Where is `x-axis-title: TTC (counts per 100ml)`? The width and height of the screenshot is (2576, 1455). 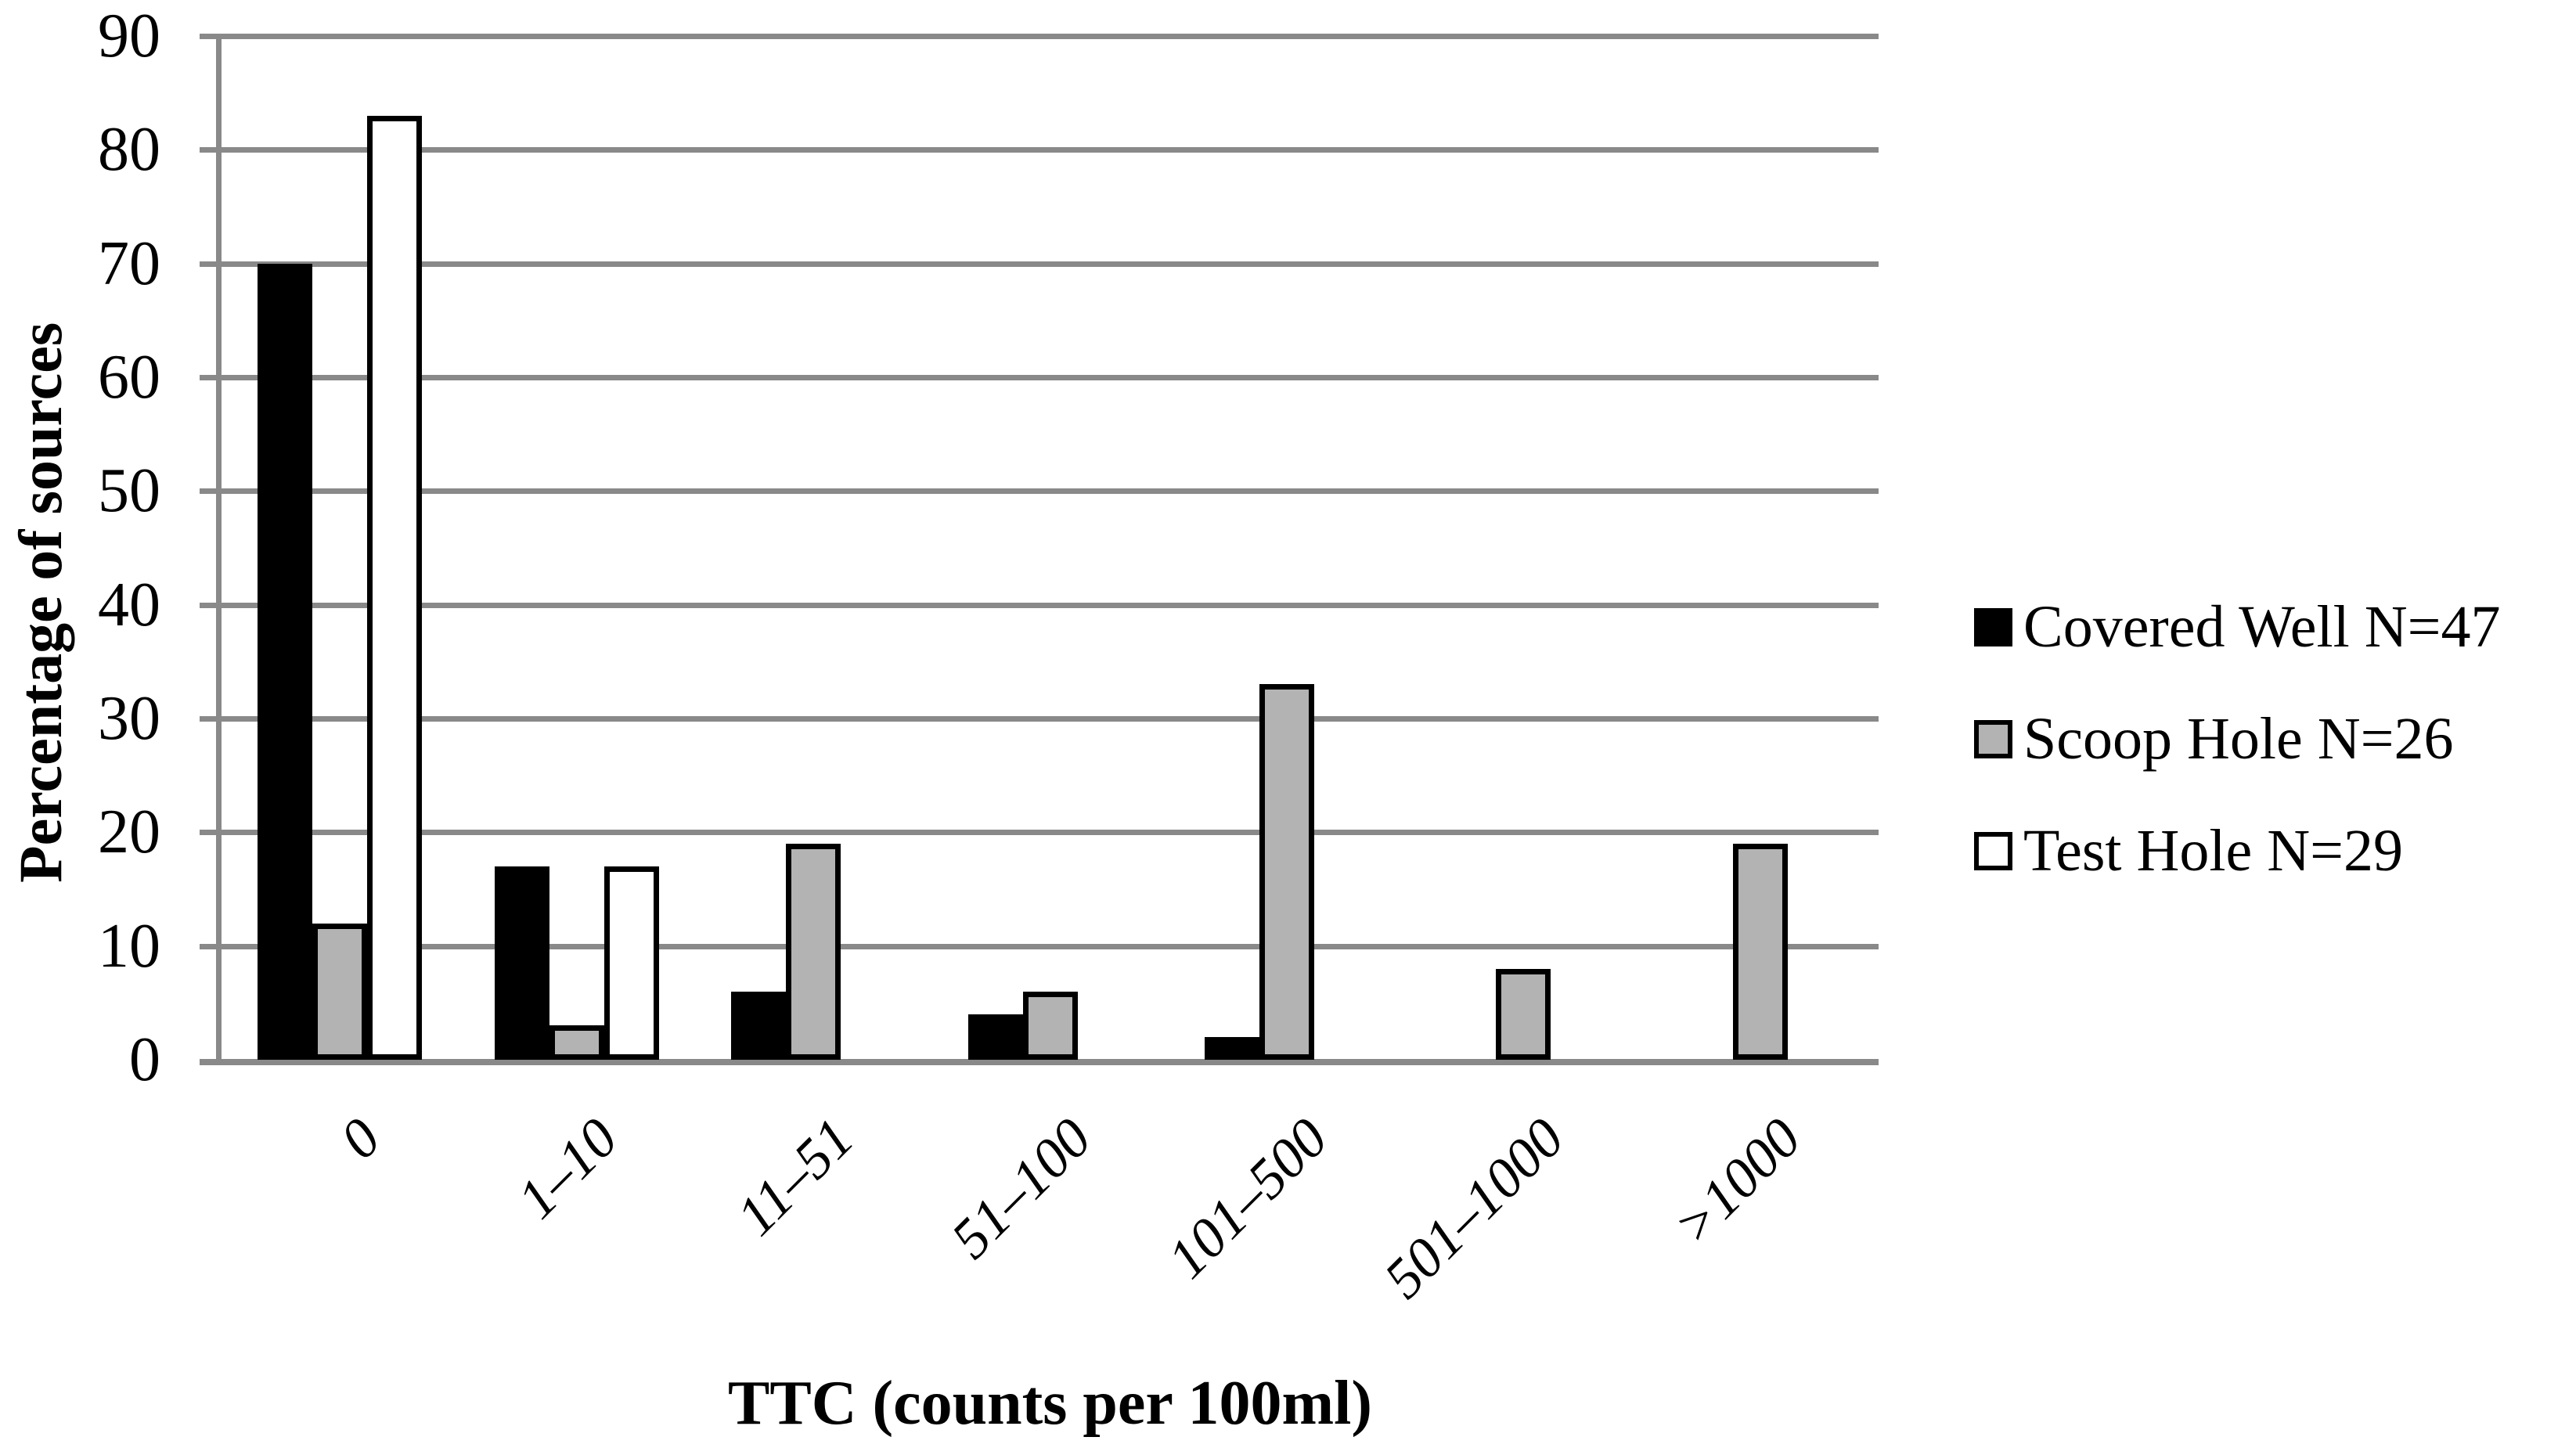 x-axis-title: TTC (counts per 100ml) is located at coordinates (1050, 1403).